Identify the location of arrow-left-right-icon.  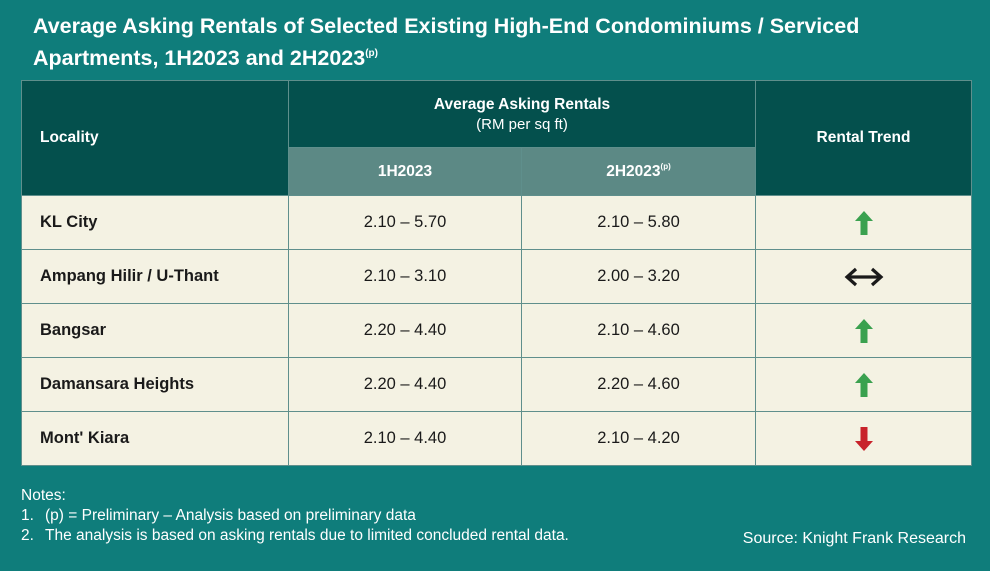
(863, 276).